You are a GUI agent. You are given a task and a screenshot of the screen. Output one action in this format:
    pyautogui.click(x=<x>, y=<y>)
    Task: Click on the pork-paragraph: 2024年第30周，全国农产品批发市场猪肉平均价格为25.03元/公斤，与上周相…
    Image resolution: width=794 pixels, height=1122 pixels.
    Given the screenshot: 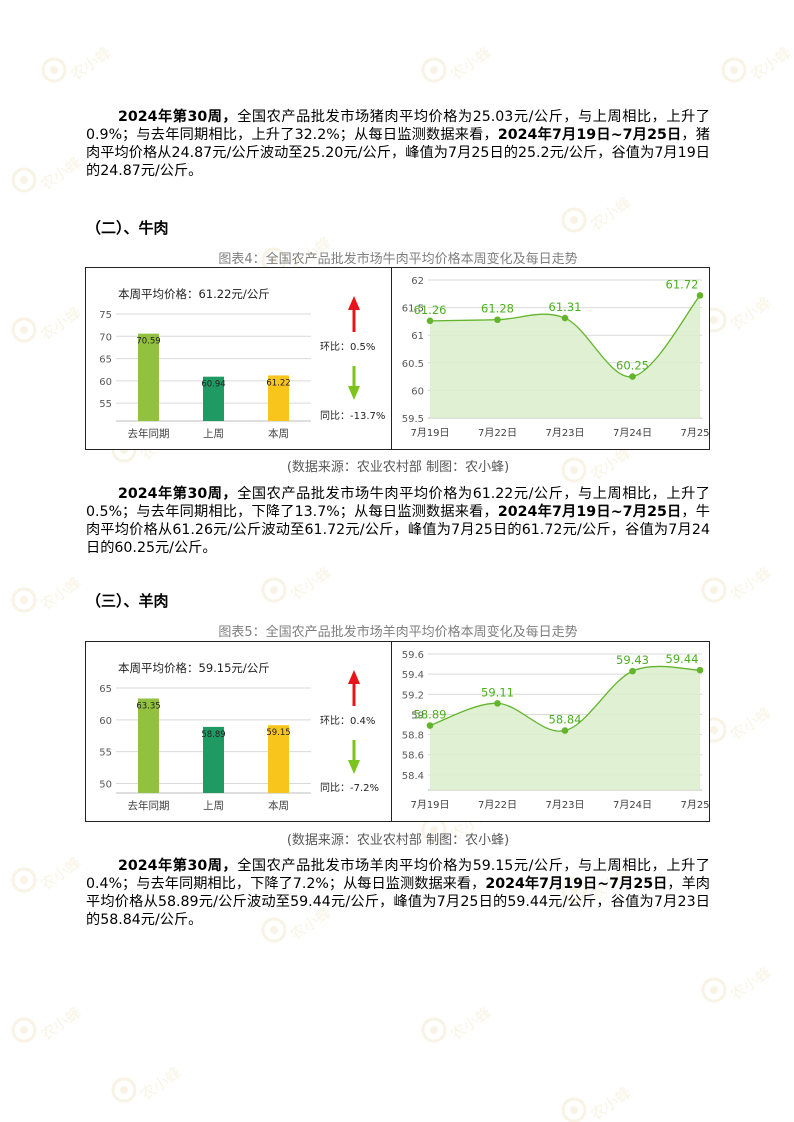 What is the action you would take?
    pyautogui.click(x=398, y=144)
    